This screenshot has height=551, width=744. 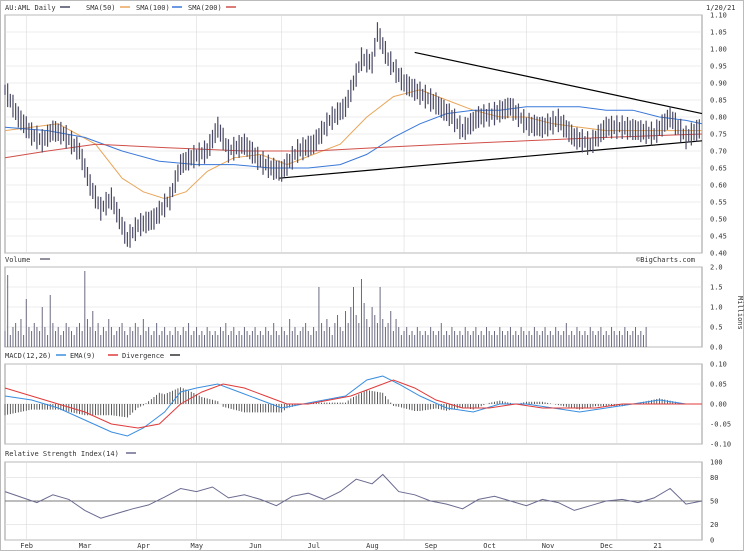 I want to click on month-label: Apr, so click(x=143, y=546).